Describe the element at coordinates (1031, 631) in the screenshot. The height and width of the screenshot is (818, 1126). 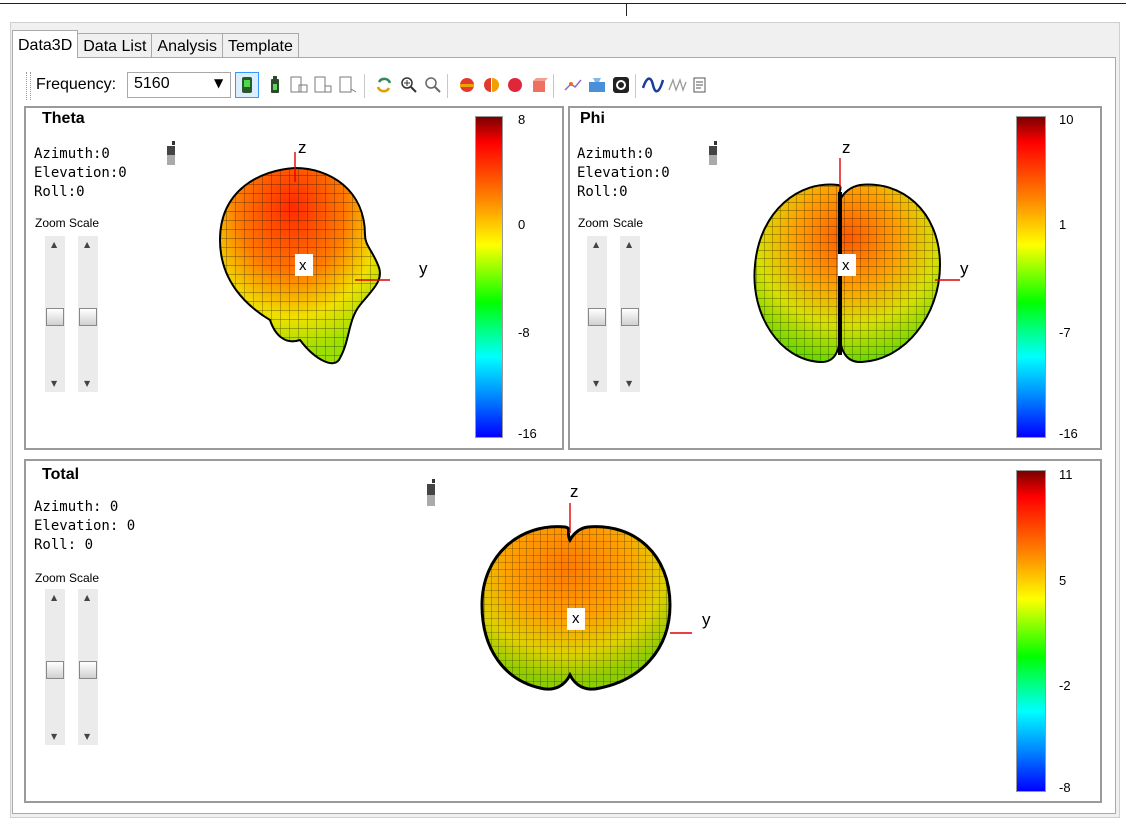
I see `total-colorbar` at that location.